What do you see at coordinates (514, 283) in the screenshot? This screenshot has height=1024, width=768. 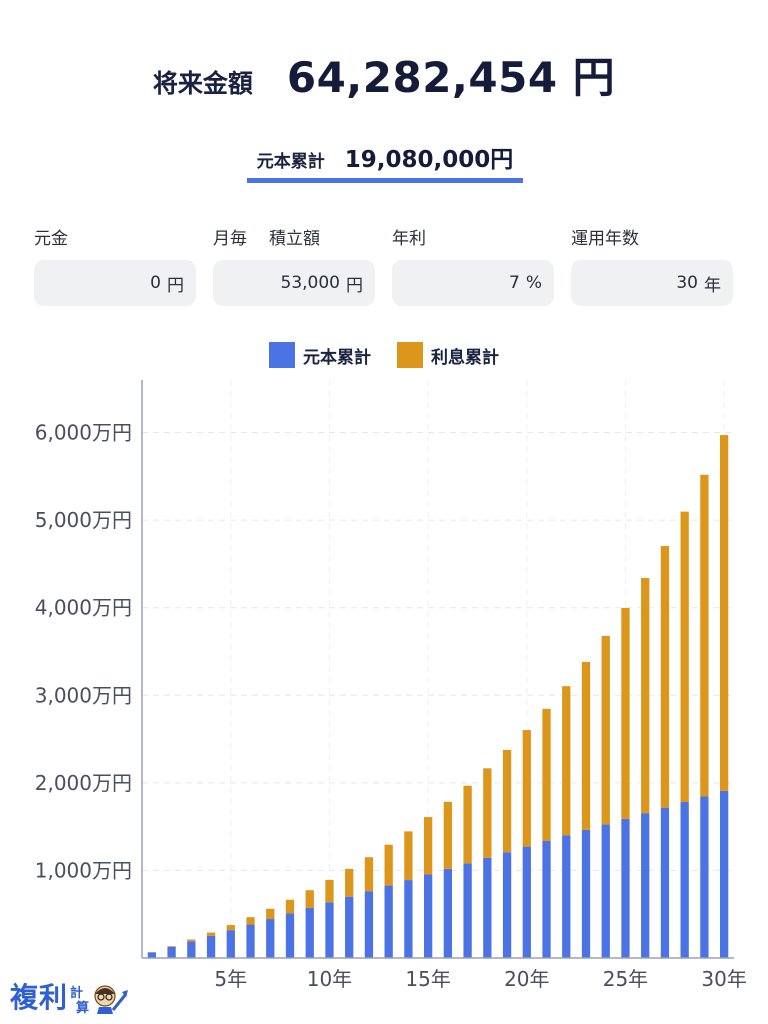 I see `annual-rate-value: 7` at bounding box center [514, 283].